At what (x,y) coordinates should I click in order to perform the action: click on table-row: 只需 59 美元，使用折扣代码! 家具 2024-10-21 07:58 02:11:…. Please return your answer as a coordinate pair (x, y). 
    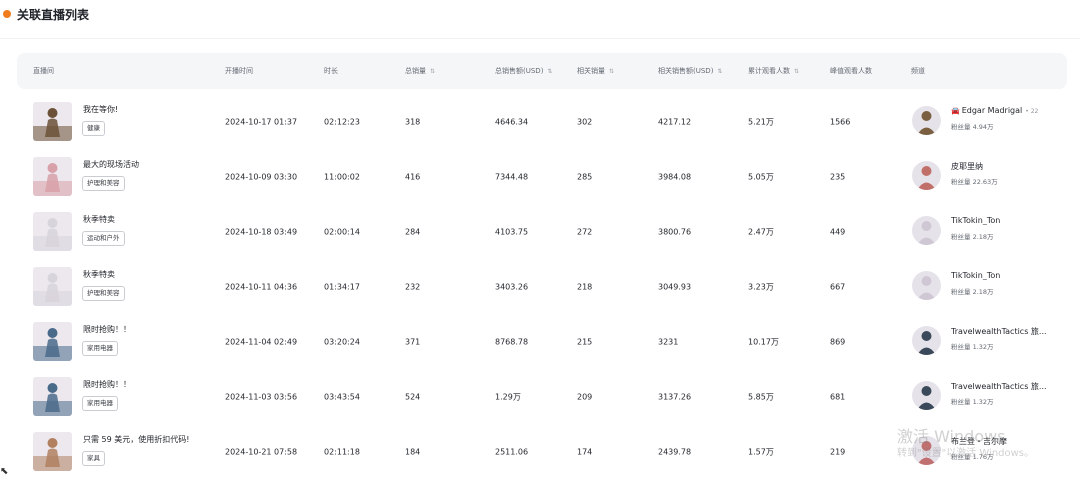
    Looking at the image, I should click on (542, 451).